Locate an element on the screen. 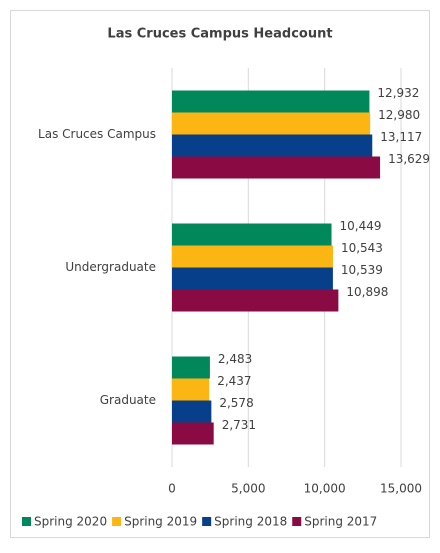  data-label: 2,437 is located at coordinates (234, 381).